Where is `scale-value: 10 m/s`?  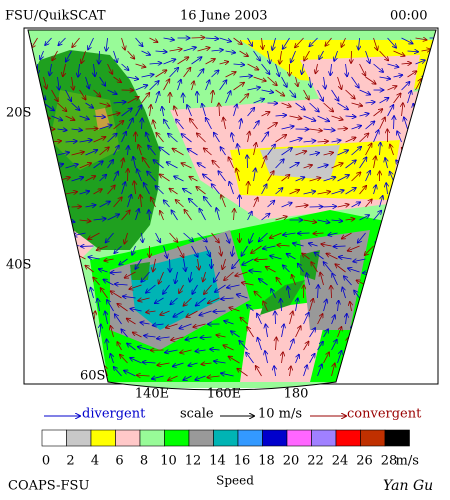 scale-value: 10 m/s is located at coordinates (280, 414).